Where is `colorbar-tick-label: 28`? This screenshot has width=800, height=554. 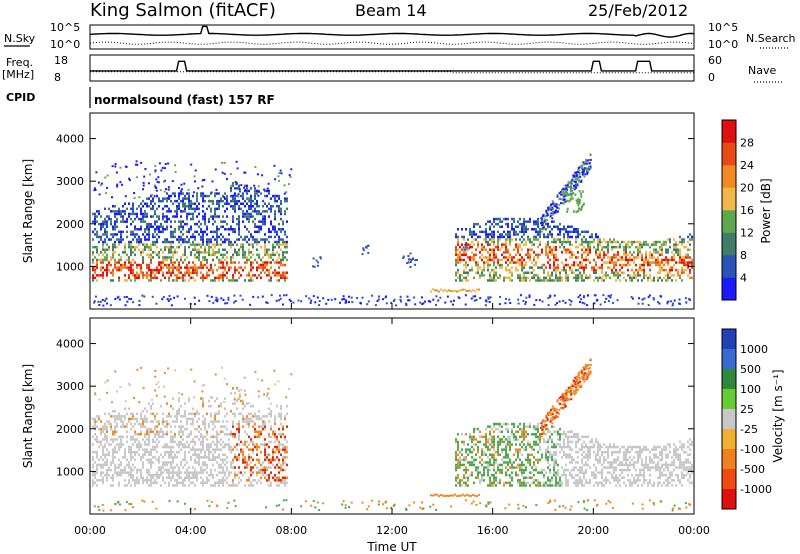 colorbar-tick-label: 28 is located at coordinates (747, 143).